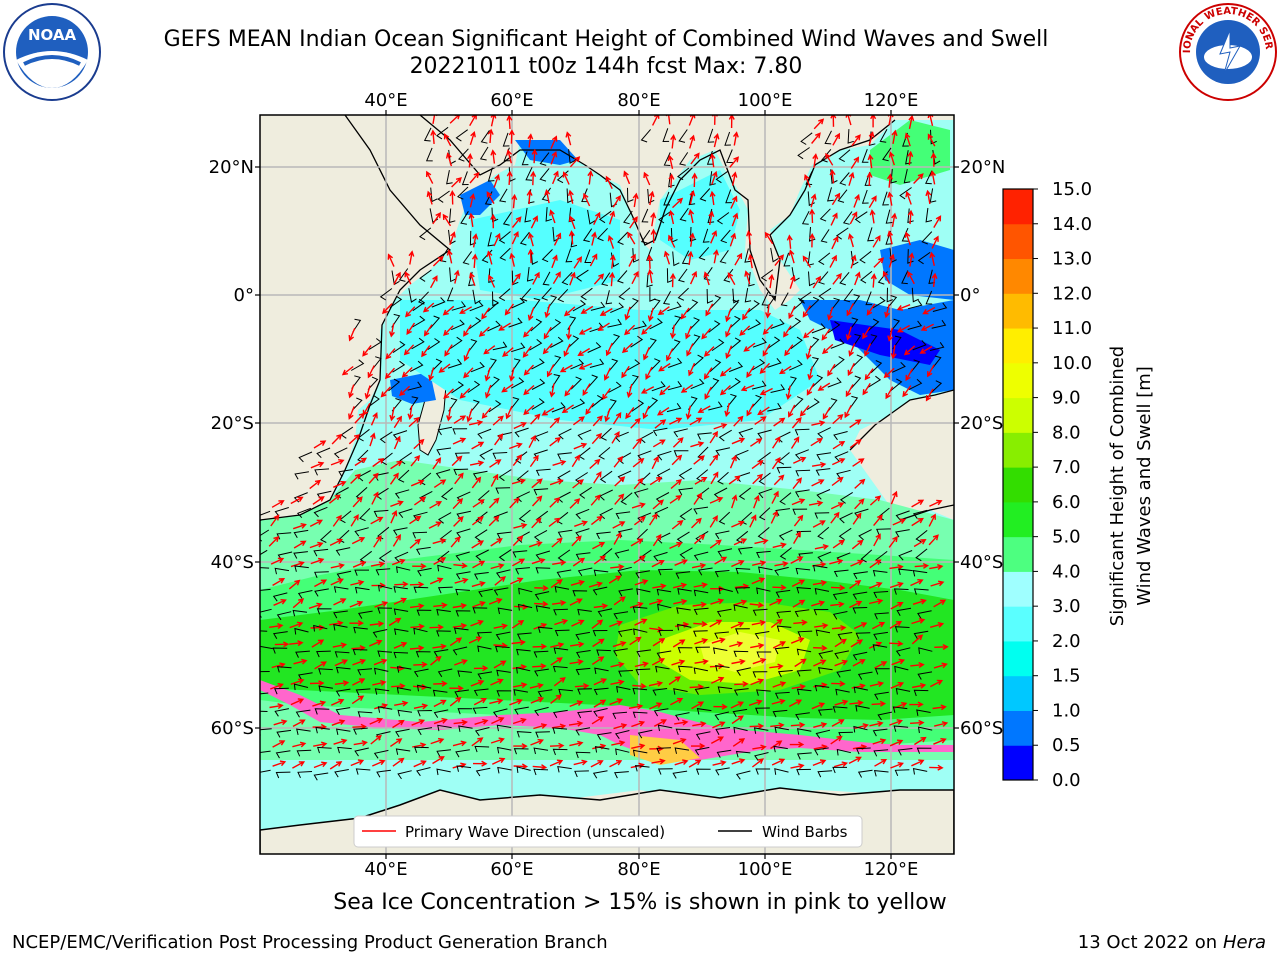 This screenshot has height=960, width=1280. Describe the element at coordinates (385, 869) in the screenshot. I see `lon-tick-bottom: 40°E` at that location.